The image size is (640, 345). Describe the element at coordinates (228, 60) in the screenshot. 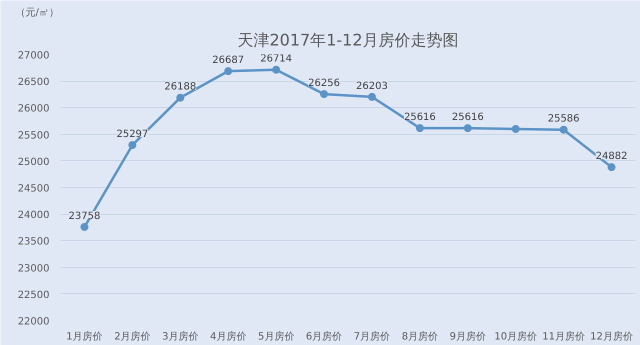

I see `data-label: 26687` at that location.